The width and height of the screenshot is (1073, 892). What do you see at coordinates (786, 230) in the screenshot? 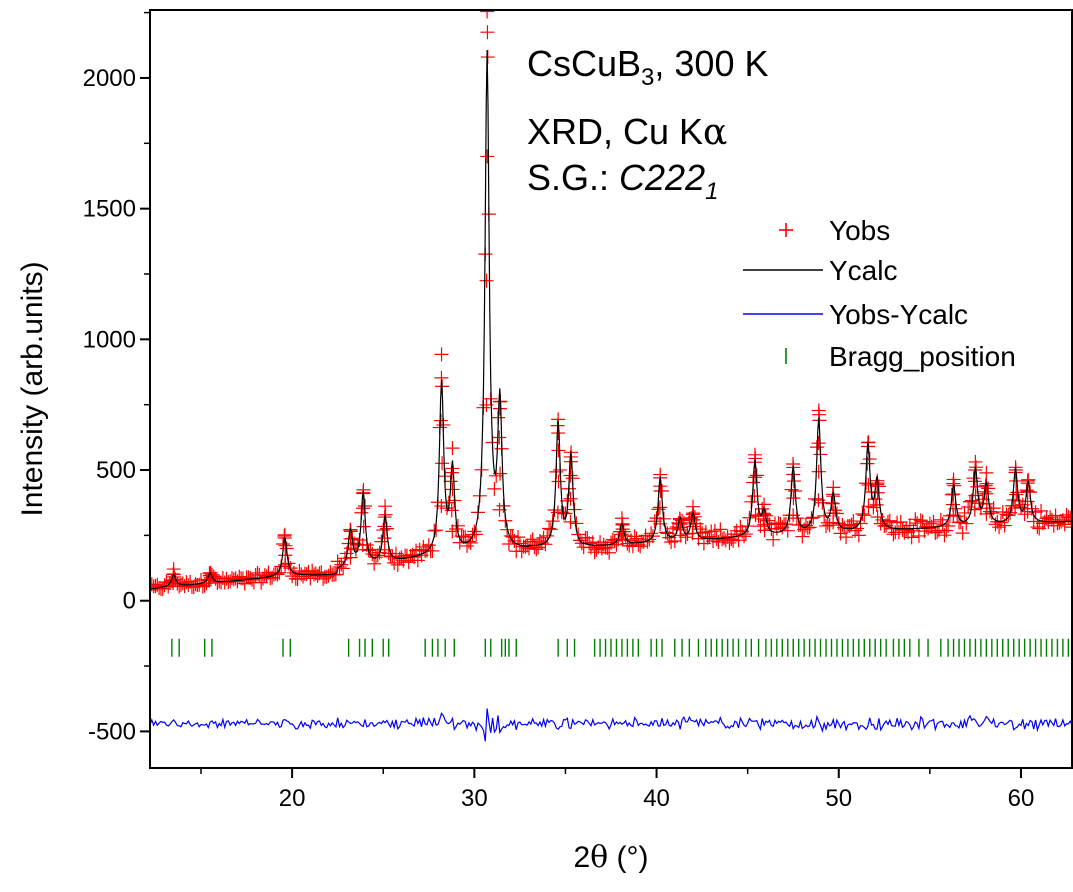
I see `legend-marker-yobs` at bounding box center [786, 230].